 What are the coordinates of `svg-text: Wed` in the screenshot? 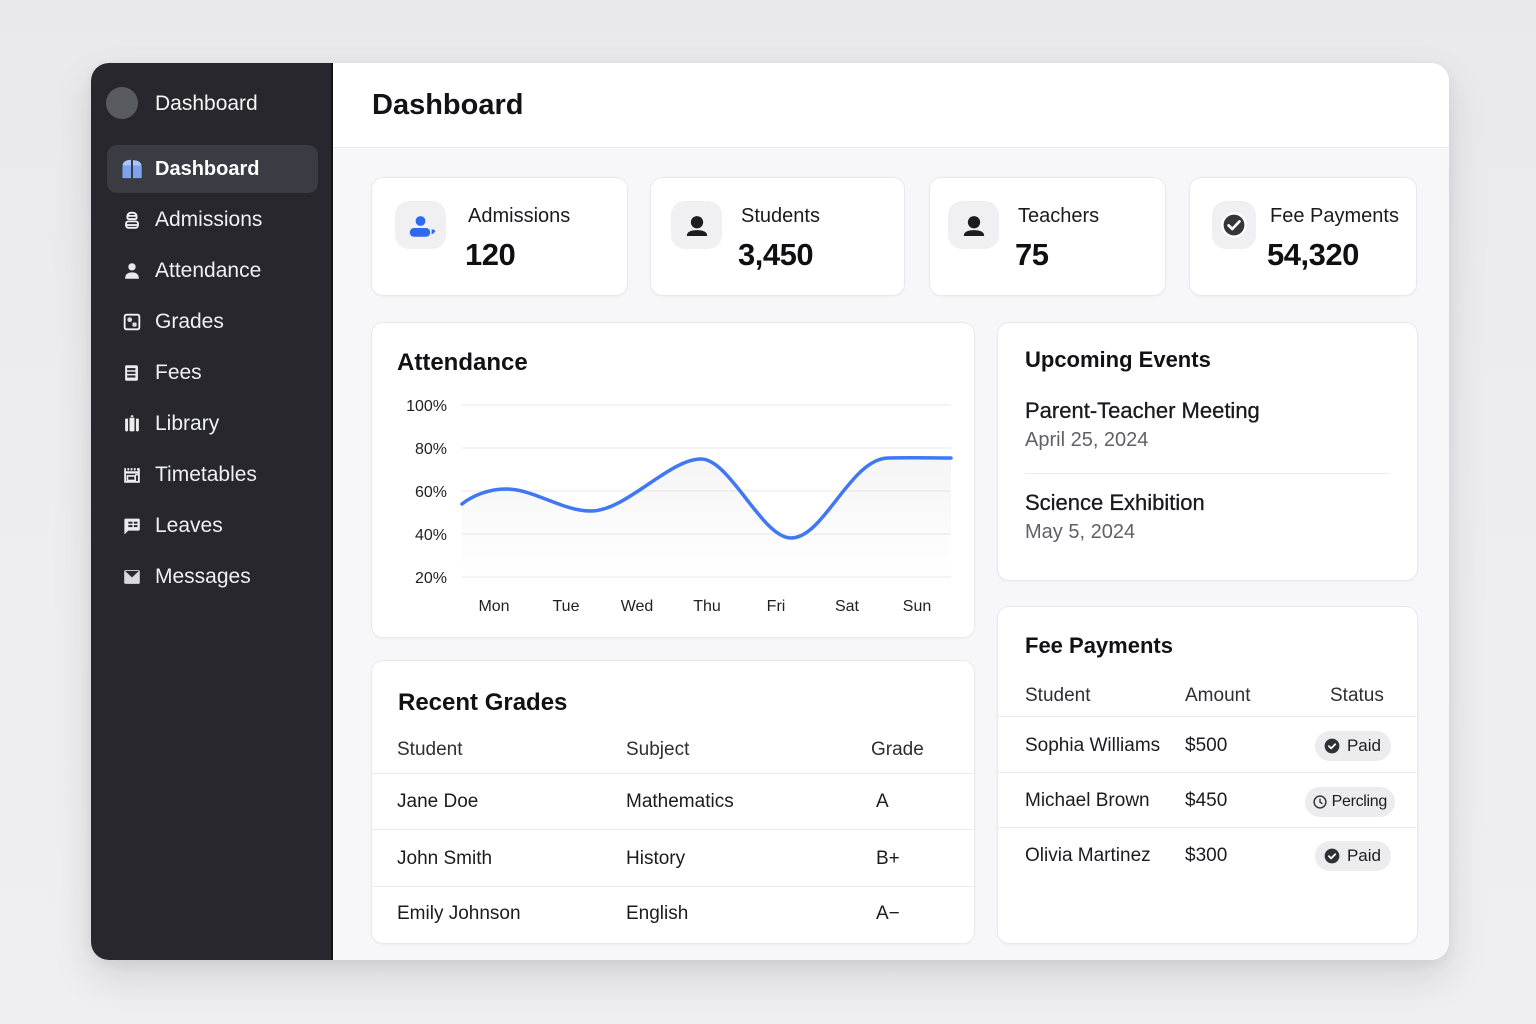 It's located at (637, 606).